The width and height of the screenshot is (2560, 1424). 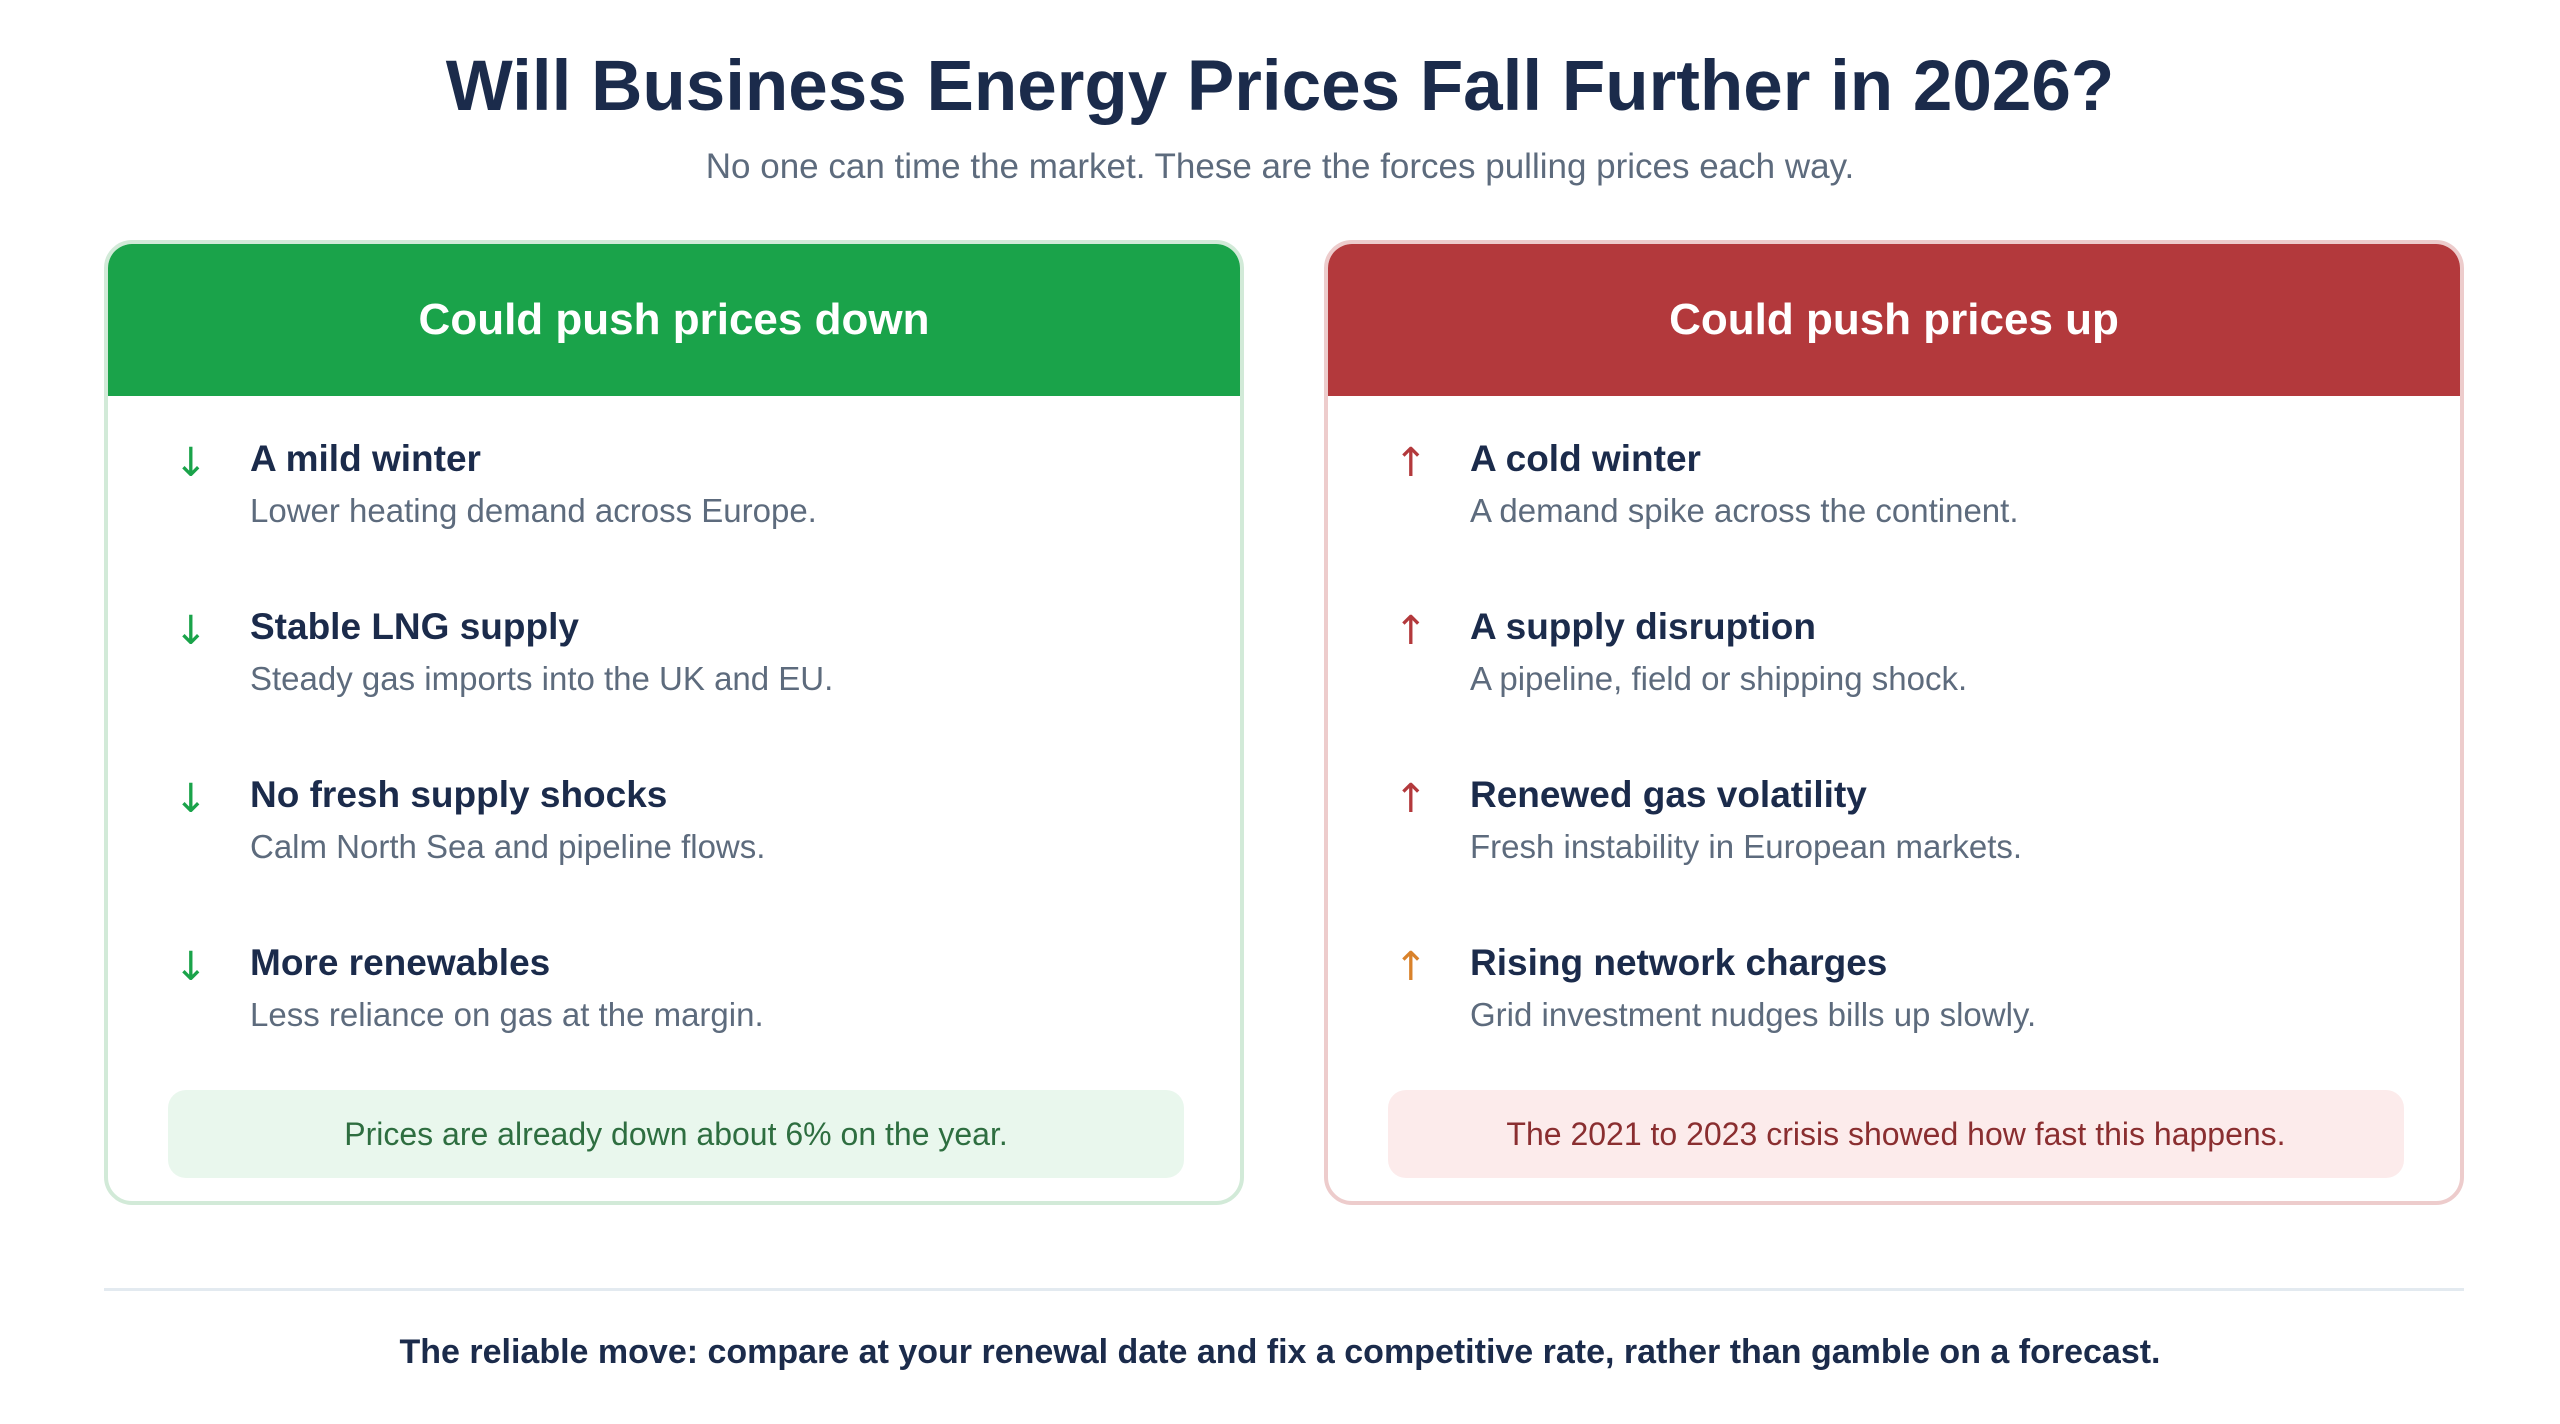 What do you see at coordinates (1668, 794) in the screenshot?
I see `up-item-heading: Renewed gas volatility` at bounding box center [1668, 794].